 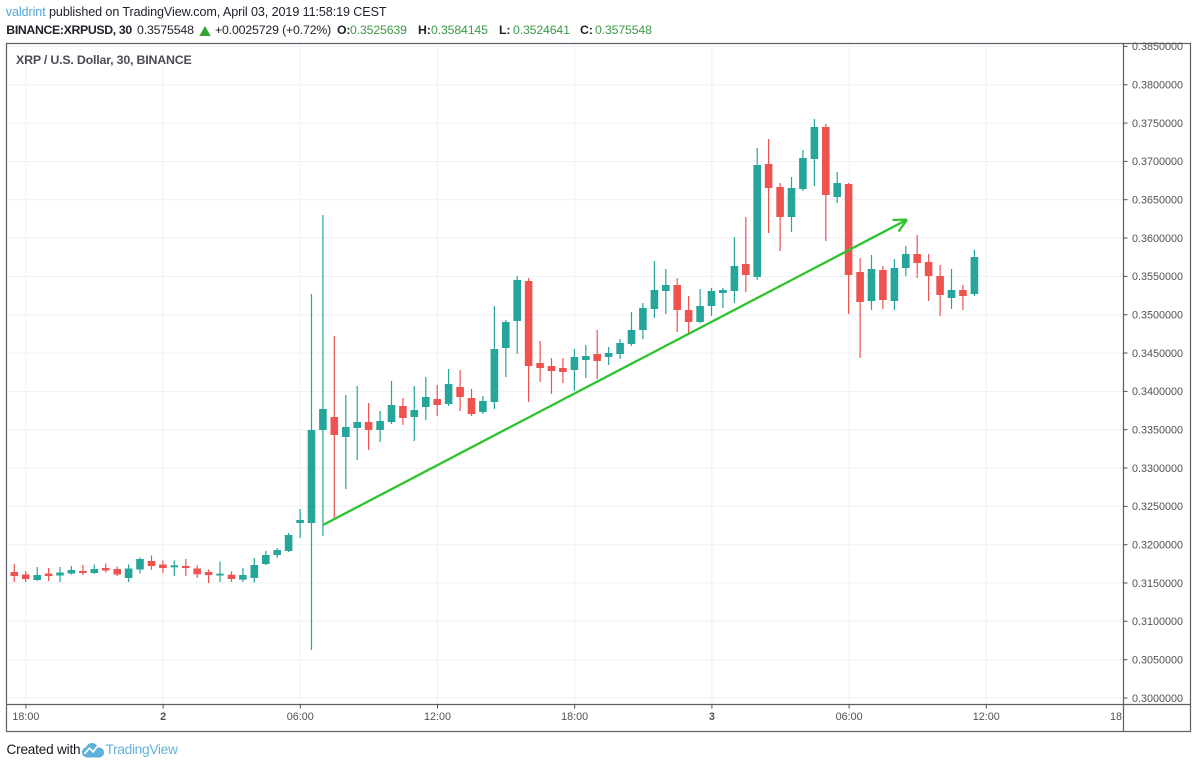 What do you see at coordinates (1157, 86) in the screenshot?
I see `svg-text: 0.3800000` at bounding box center [1157, 86].